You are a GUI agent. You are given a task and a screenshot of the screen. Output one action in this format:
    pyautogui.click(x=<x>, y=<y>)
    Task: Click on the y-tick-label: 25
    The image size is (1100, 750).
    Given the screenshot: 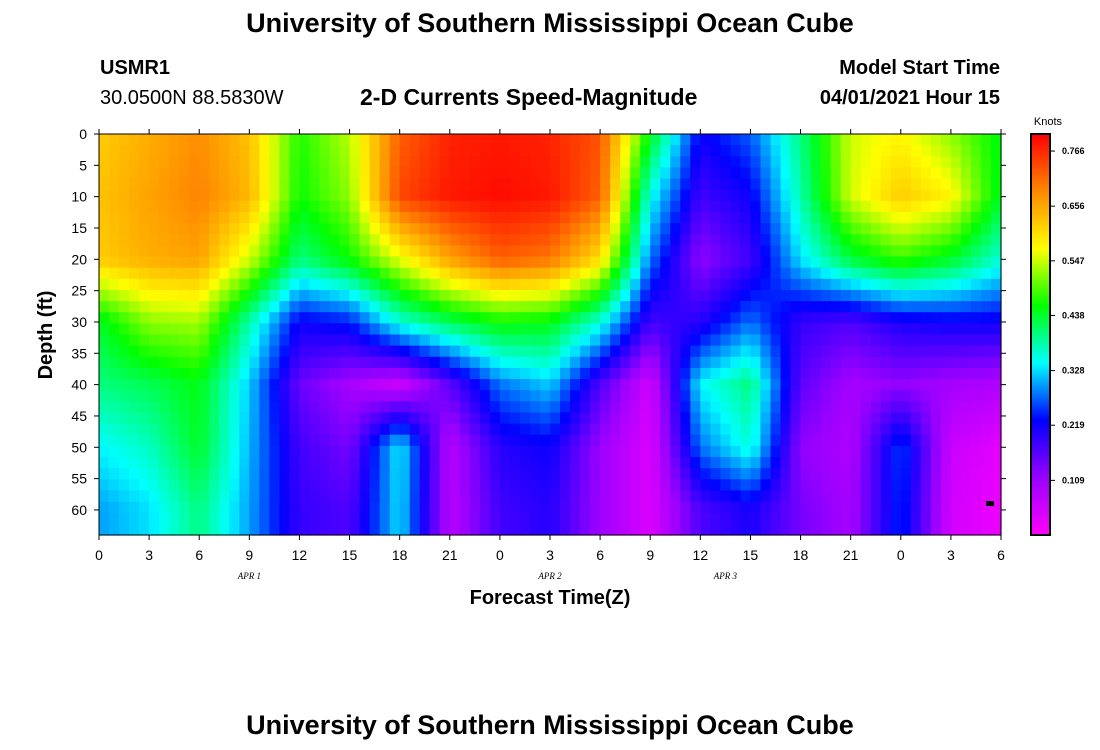 What is the action you would take?
    pyautogui.click(x=79, y=291)
    